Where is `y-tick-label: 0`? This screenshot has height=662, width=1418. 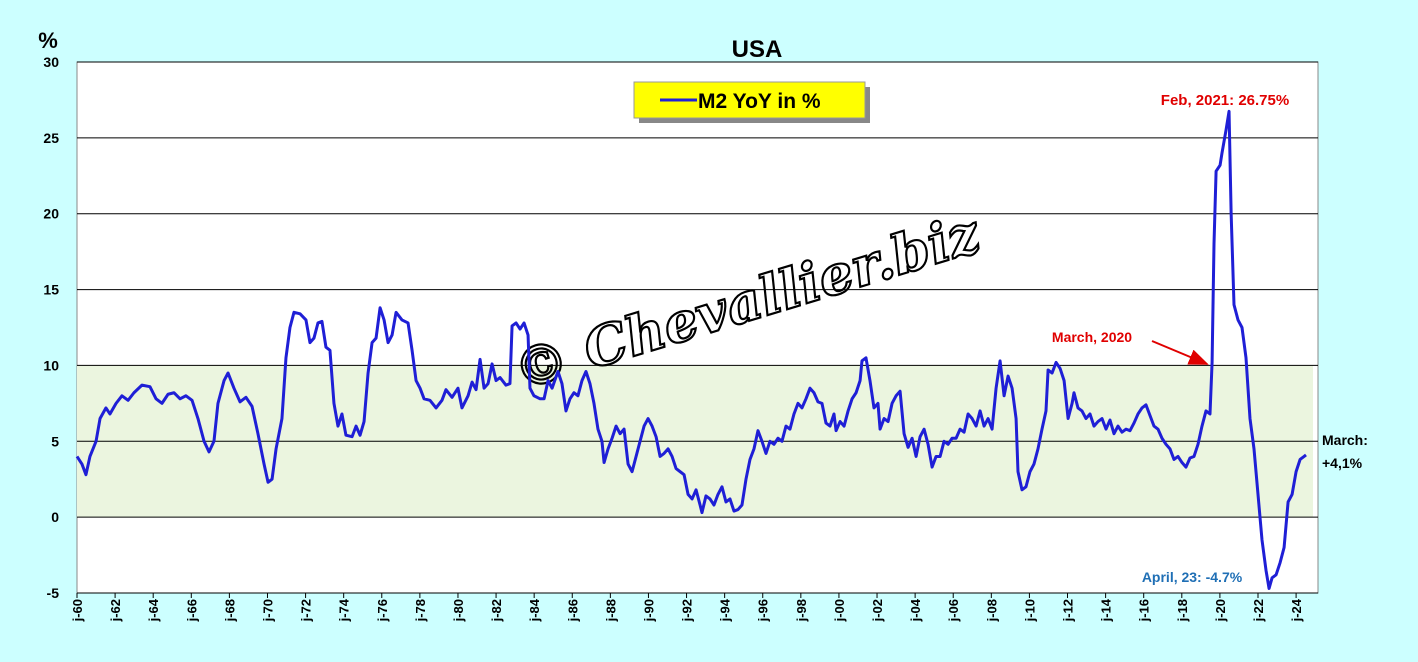
y-tick-label: 0 is located at coordinates (55, 517).